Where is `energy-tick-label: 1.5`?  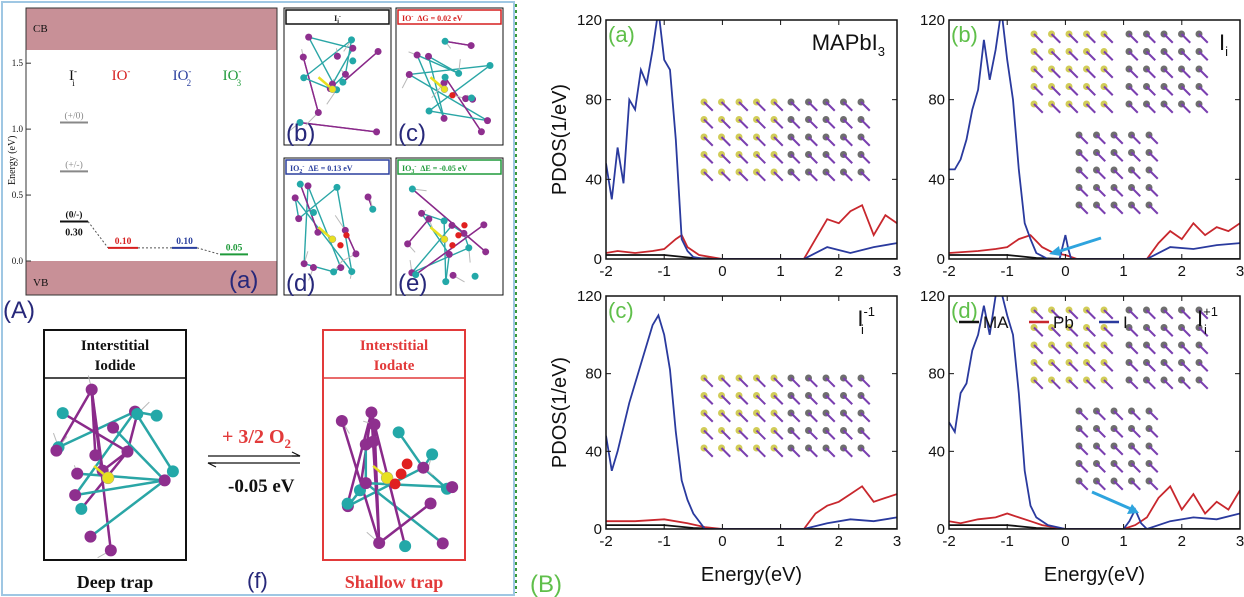 energy-tick-label: 1.5 is located at coordinates (18, 63).